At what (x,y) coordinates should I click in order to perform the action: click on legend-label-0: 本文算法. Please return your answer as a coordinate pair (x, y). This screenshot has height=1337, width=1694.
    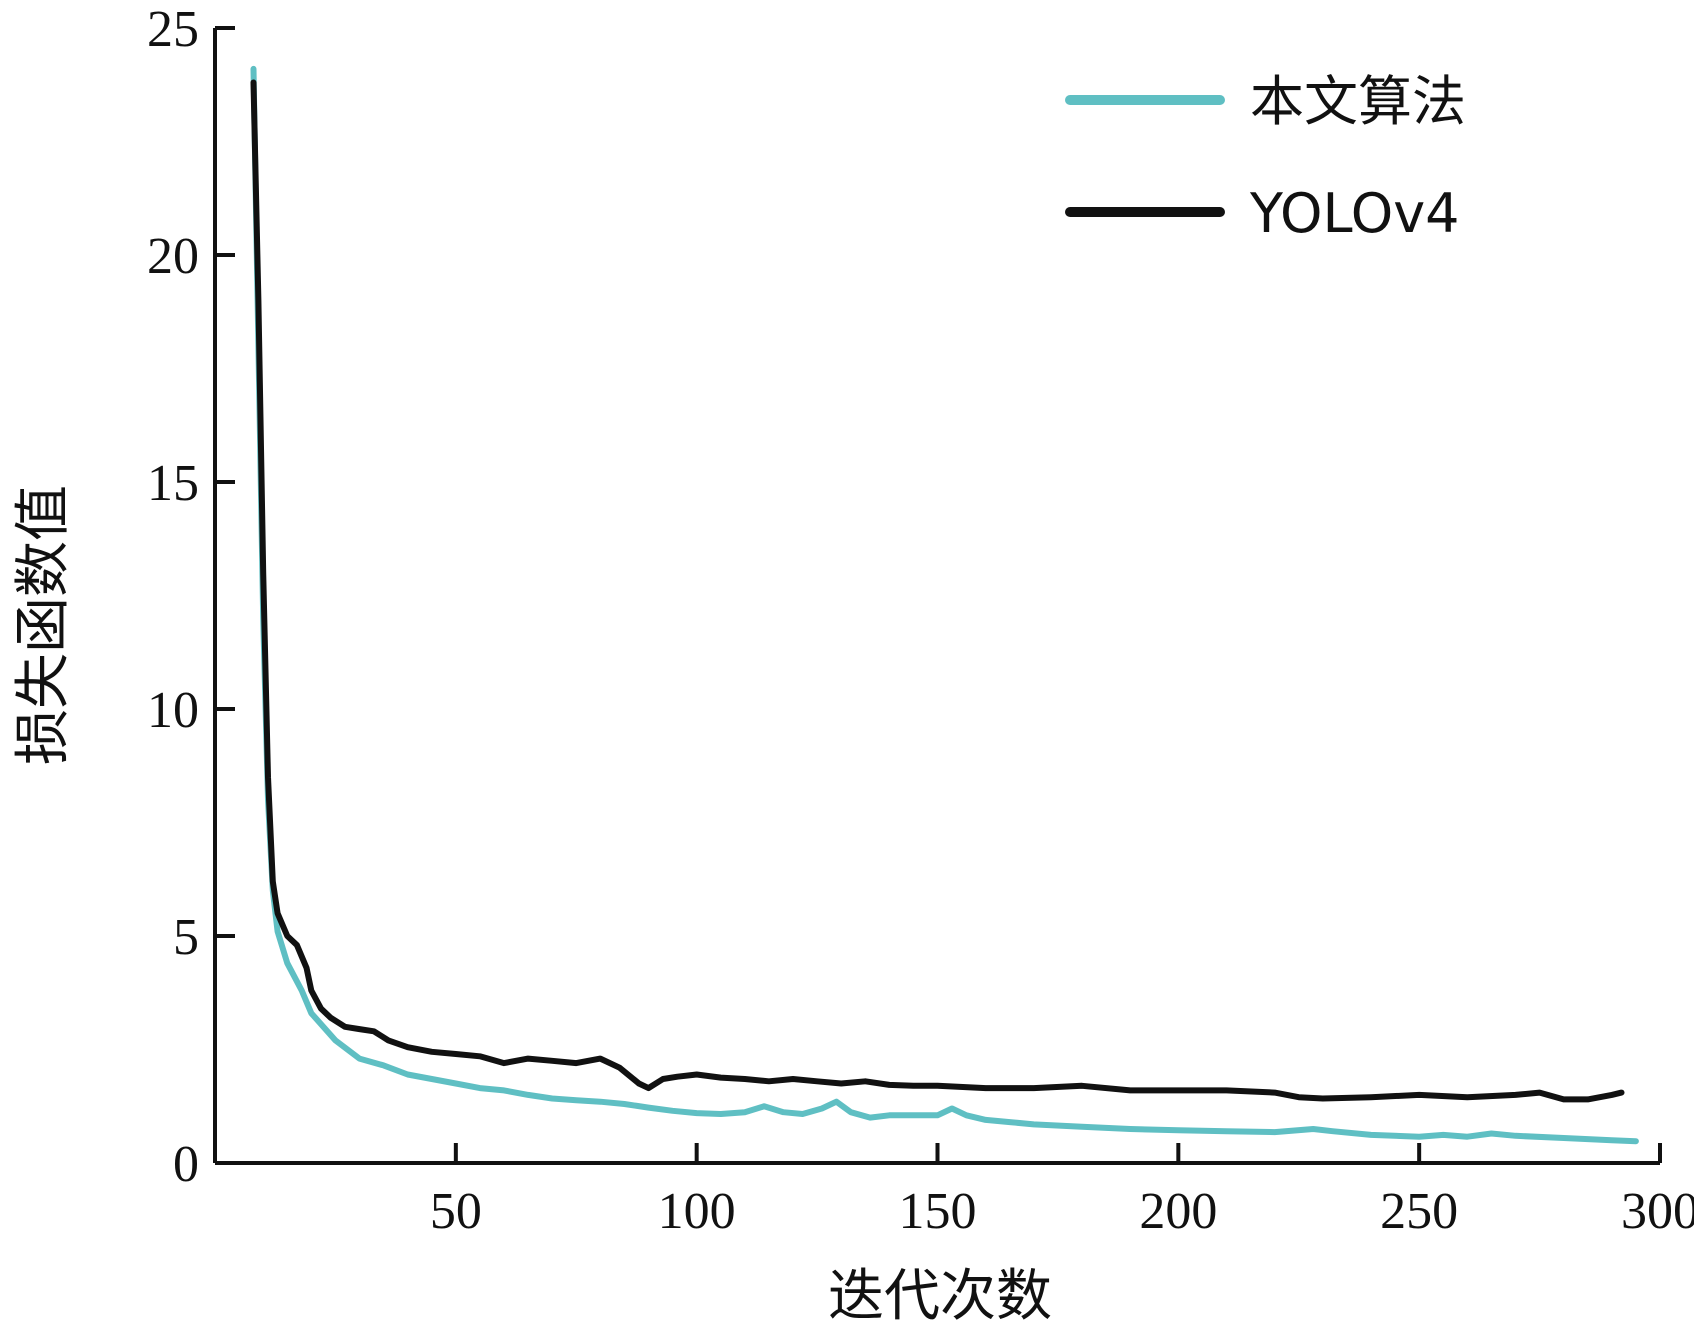
    Looking at the image, I should click on (1358, 101).